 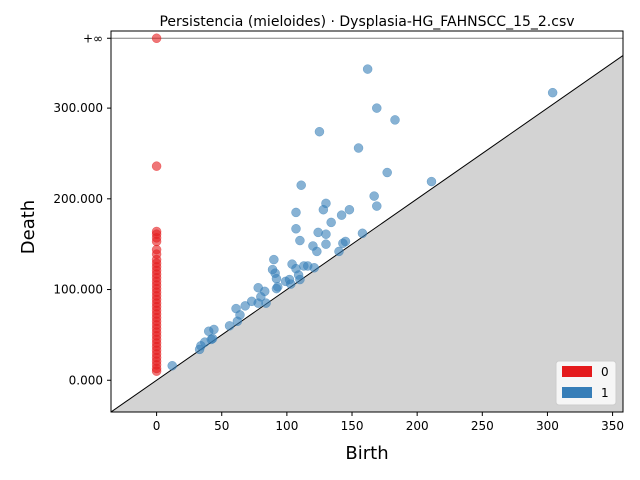 What do you see at coordinates (82, 244) in the screenshot?
I see `y-axis-ticks: 0.000 100.000 200.000 300.000` at bounding box center [82, 244].